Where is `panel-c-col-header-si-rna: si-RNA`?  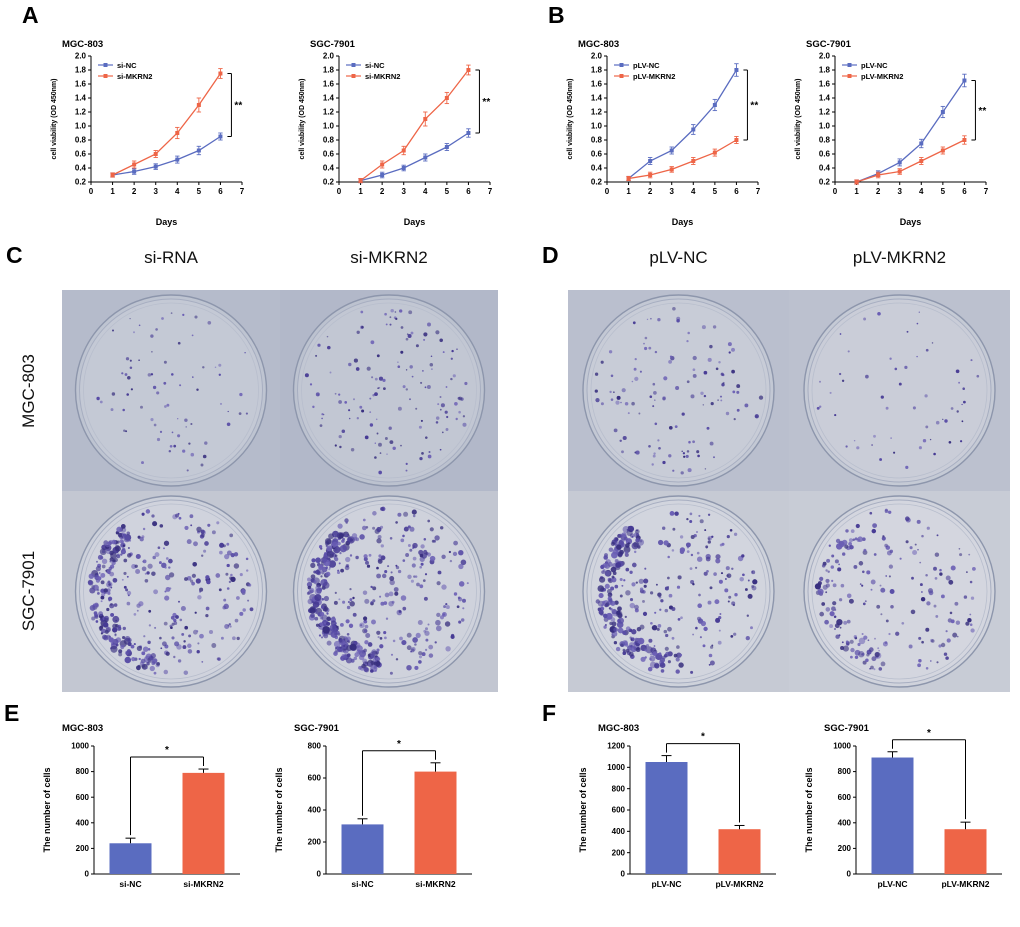 panel-c-col-header-si-rna: si-RNA is located at coordinates (171, 257).